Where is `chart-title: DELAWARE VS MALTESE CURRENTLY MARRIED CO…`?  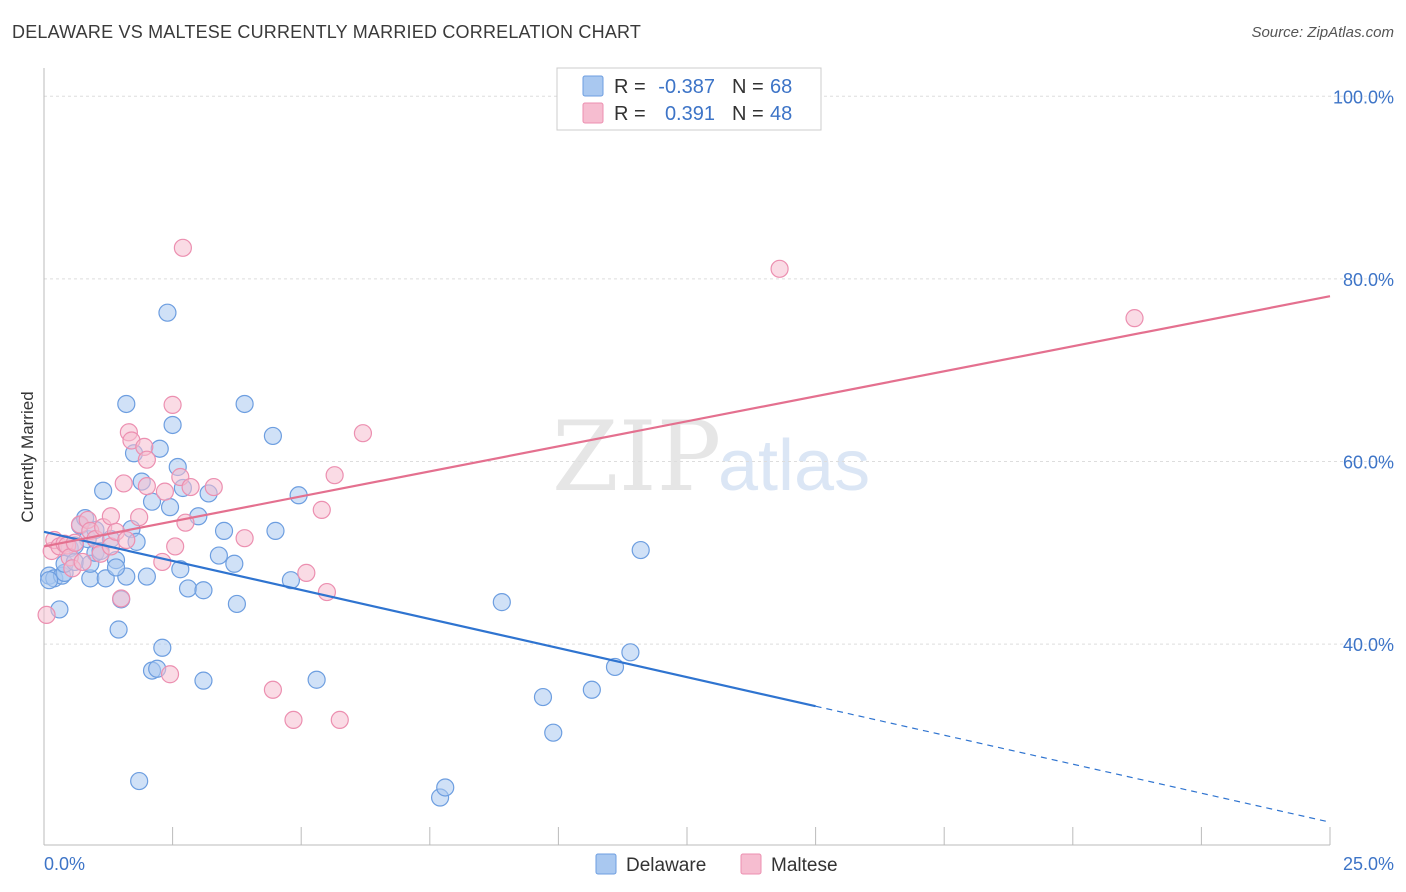 chart-title: DELAWARE VS MALTESE CURRENTLY MARRIED CO… is located at coordinates (327, 32).